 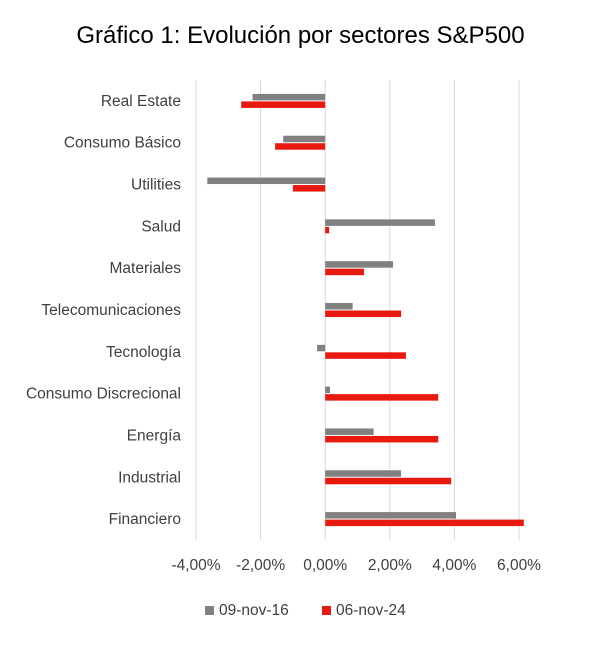 What do you see at coordinates (254, 610) in the screenshot?
I see `legend-label-09-nov-16: 09-nov-16` at bounding box center [254, 610].